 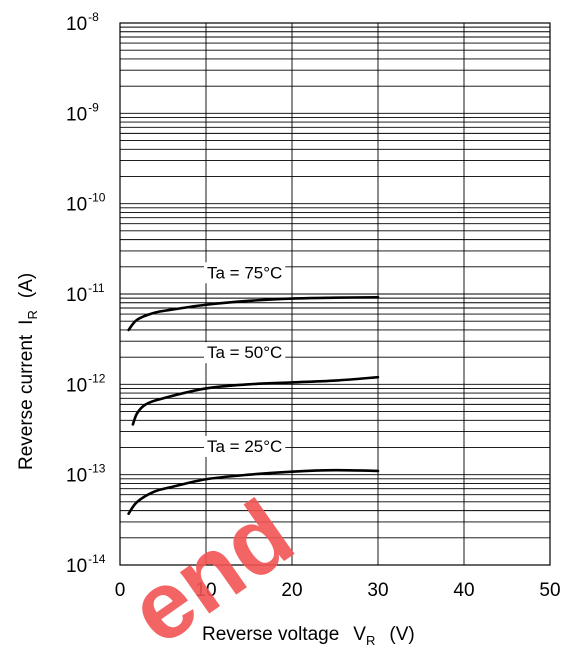 I want to click on series-label: Ta = 25°C, so click(x=245, y=446).